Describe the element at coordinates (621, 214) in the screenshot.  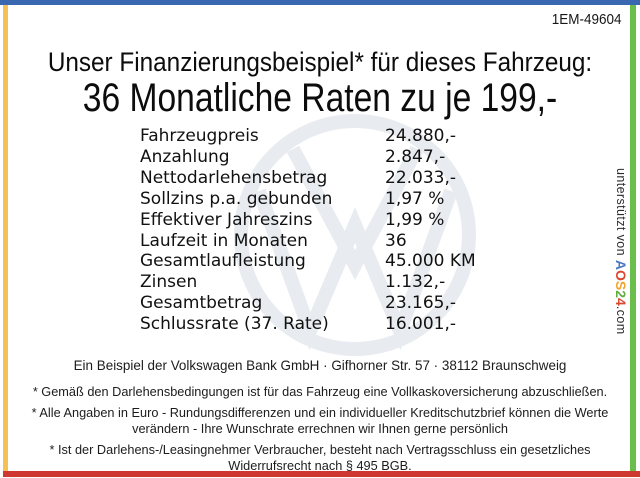
I see `sponsor-prefix: unterstützt von` at that location.